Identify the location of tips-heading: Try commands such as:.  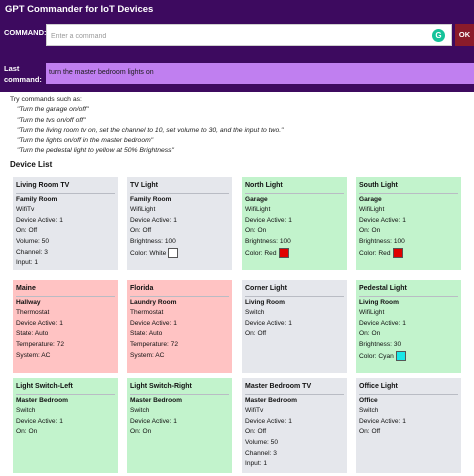
(46, 99).